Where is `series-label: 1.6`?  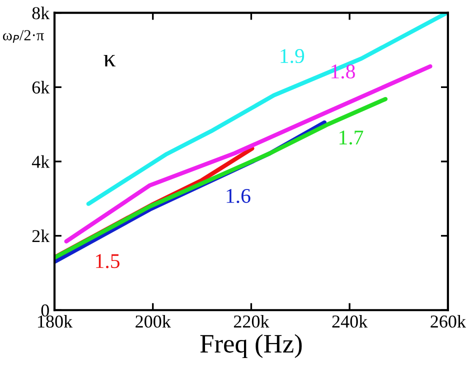
series-label: 1.6 is located at coordinates (238, 196).